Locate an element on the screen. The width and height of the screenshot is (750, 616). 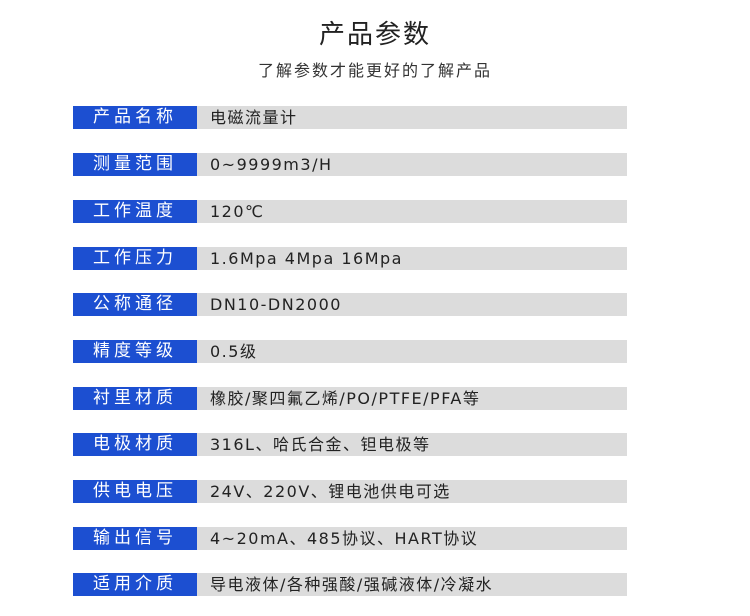
page-title: 产品参数 is located at coordinates (374, 35).